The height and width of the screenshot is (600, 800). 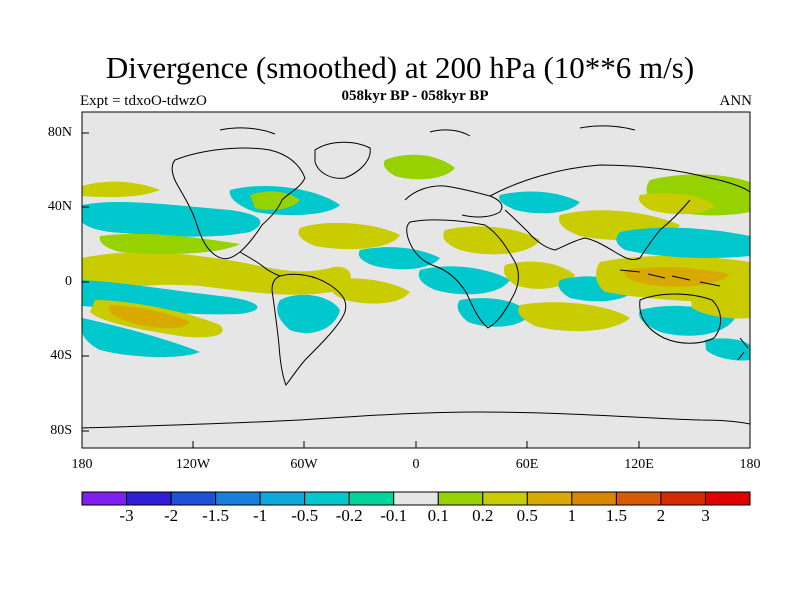 I want to click on lon-label-120w: 120W, so click(x=193, y=464).